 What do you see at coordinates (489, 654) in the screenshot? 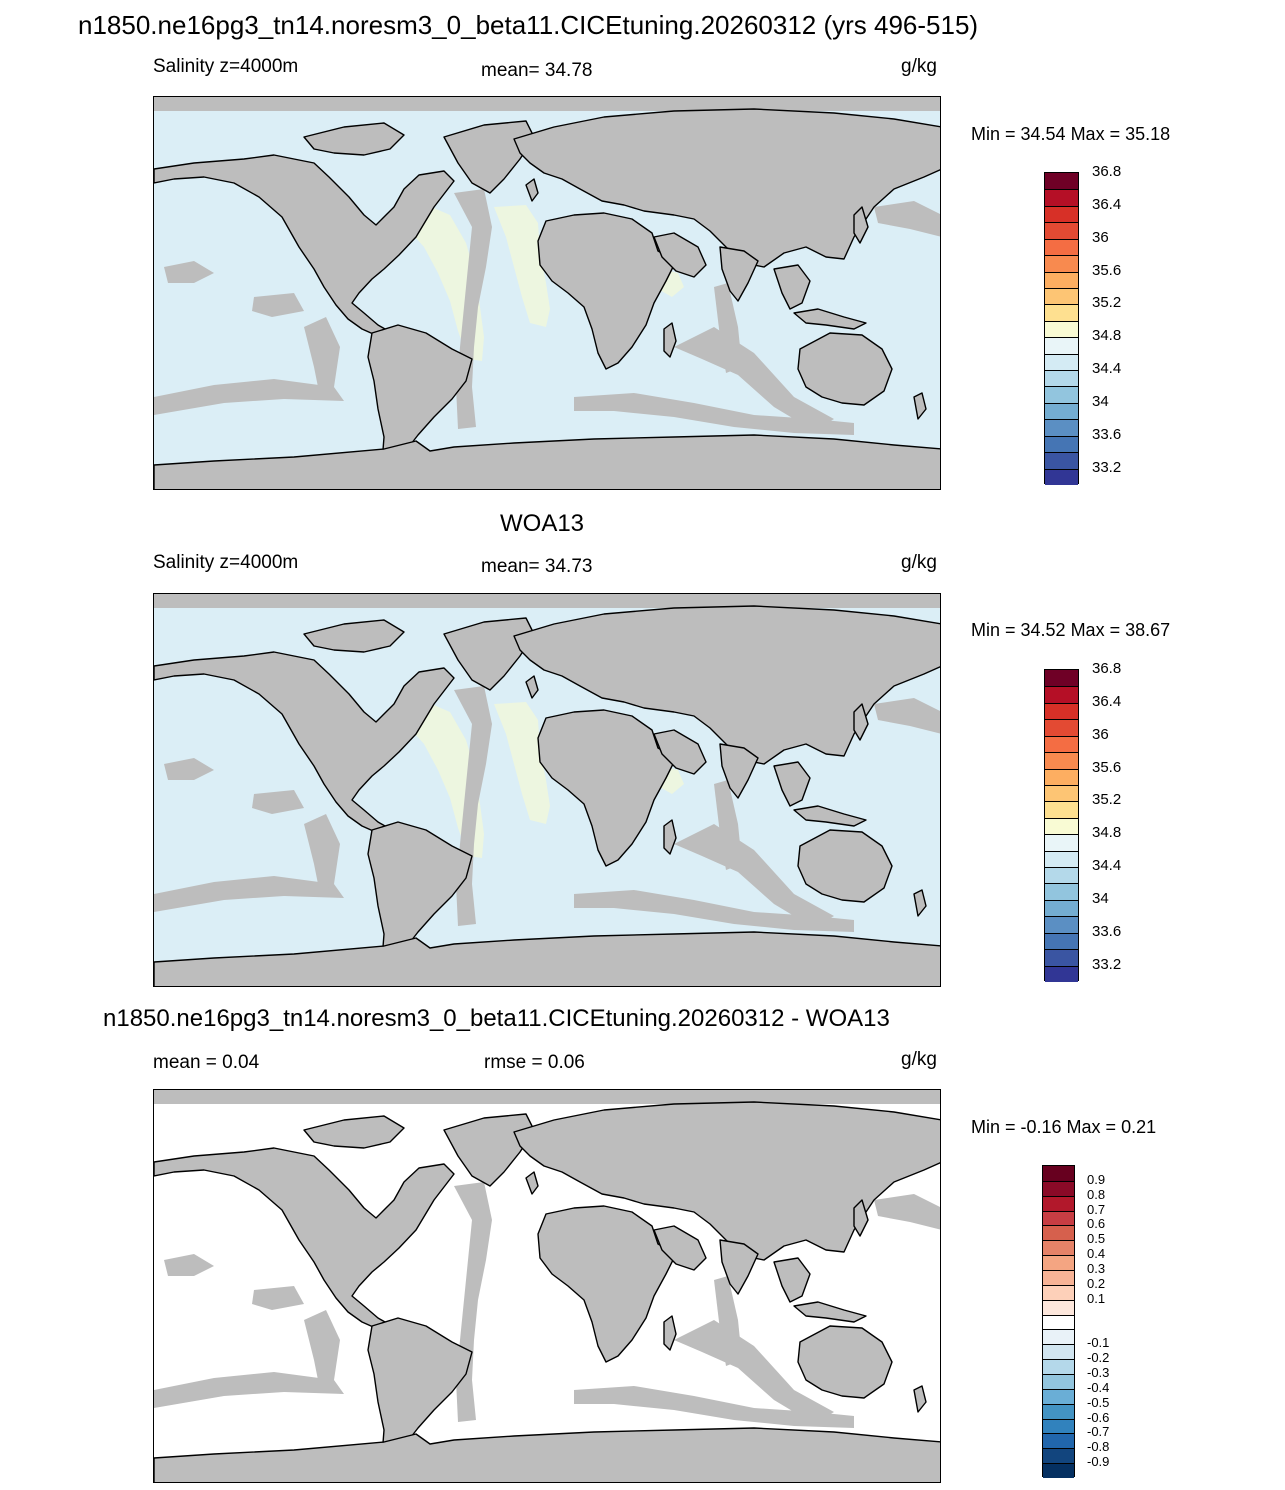
I see `land-greenland` at bounding box center [489, 654].